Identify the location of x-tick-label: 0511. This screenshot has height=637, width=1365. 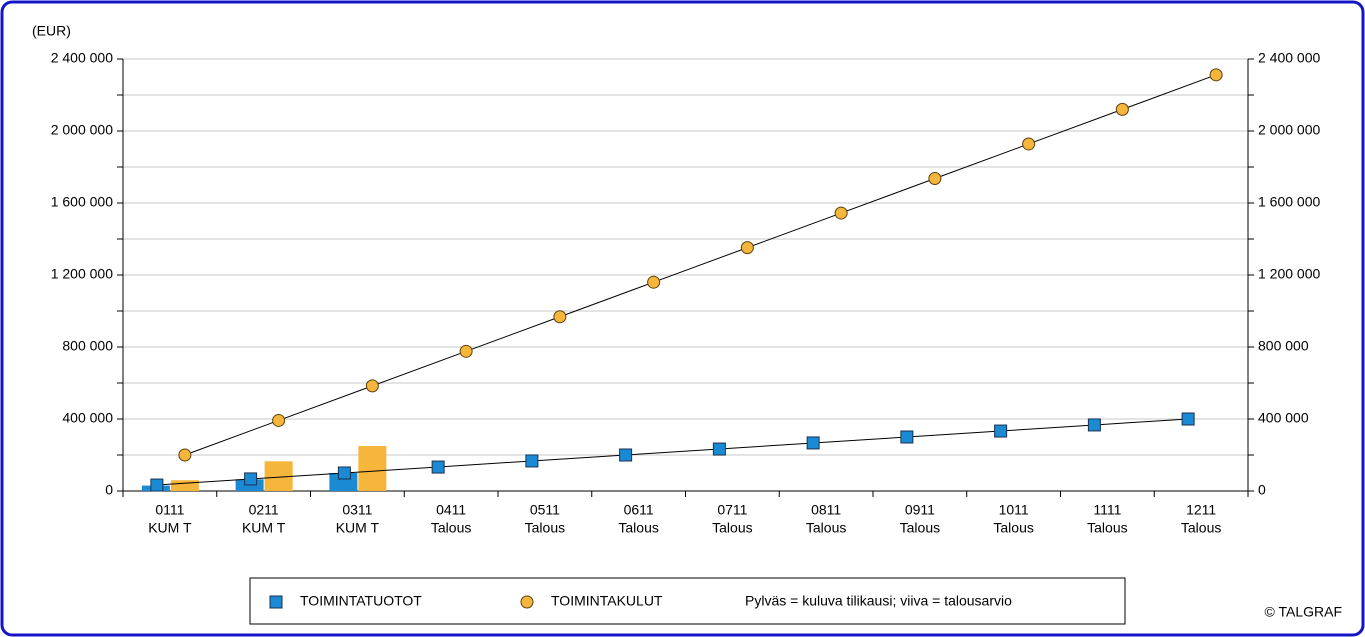
(545, 510).